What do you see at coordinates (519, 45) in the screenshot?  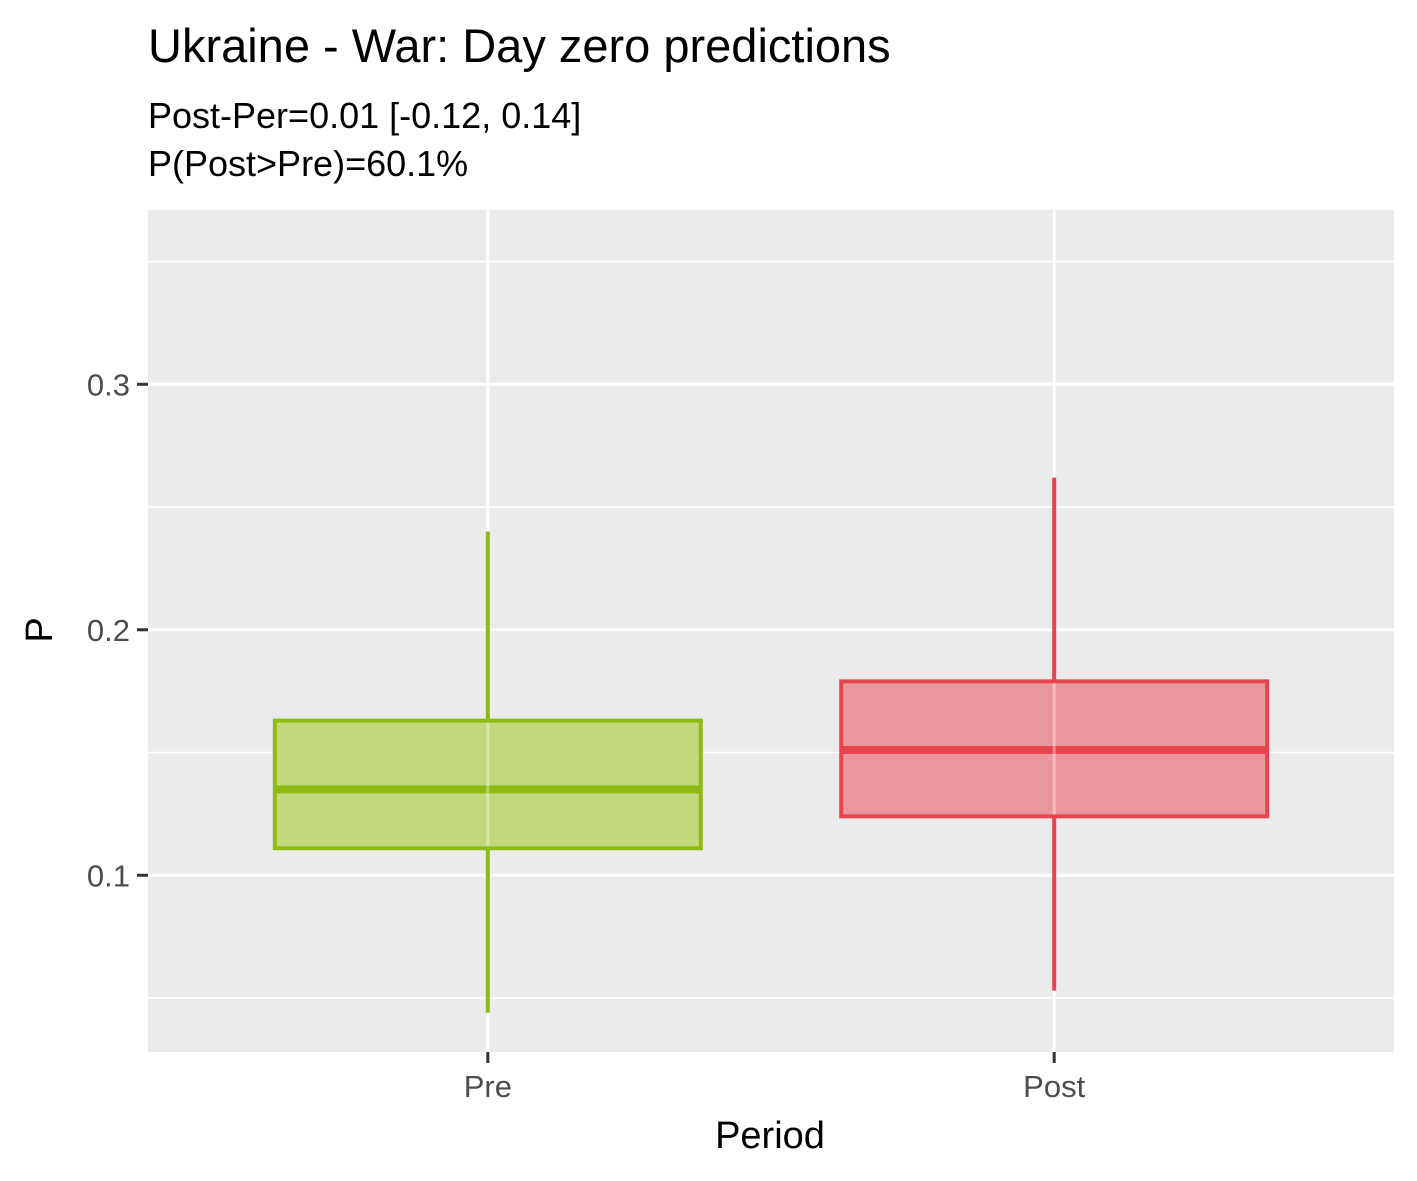 I see `chart-title: Ukraine - War: Day zero predictions` at bounding box center [519, 45].